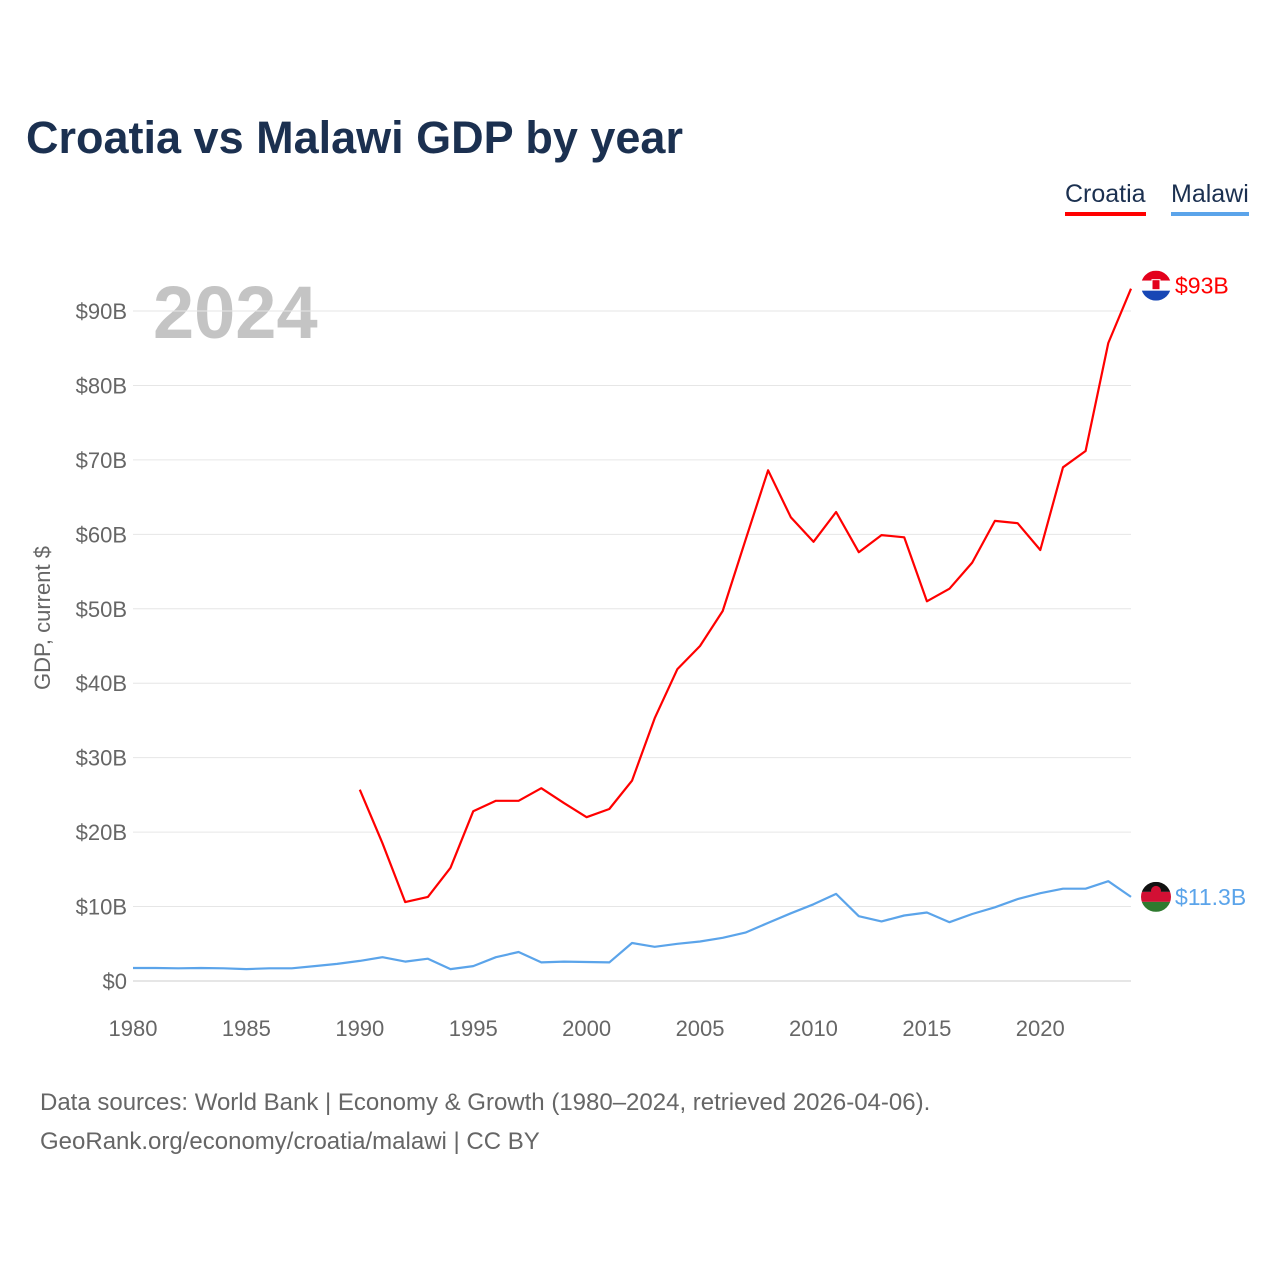 This screenshot has height=1280, width=1280. What do you see at coordinates (101, 460) in the screenshot?
I see `y-tick-label: $70B` at bounding box center [101, 460].